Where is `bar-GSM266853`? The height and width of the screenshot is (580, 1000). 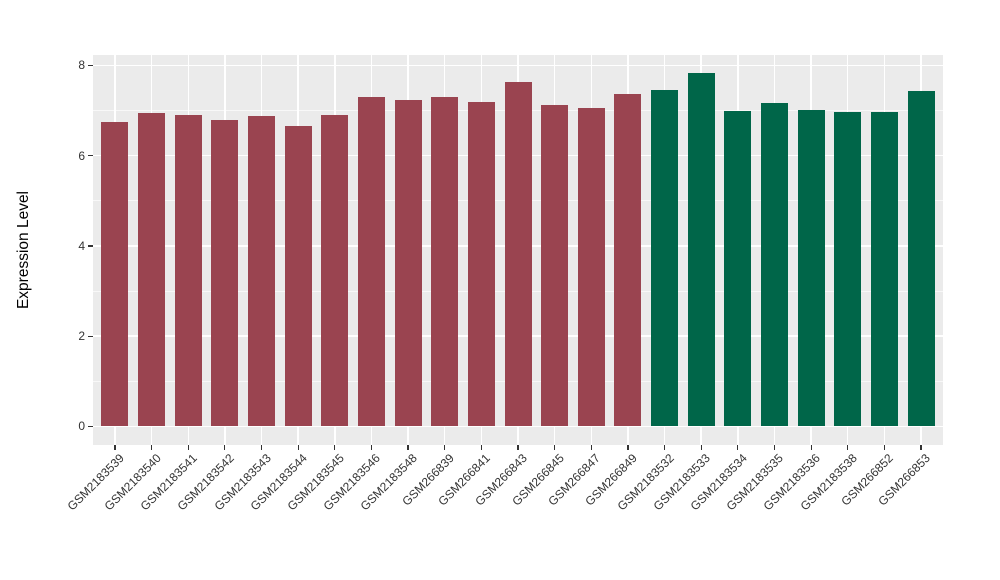 bar-GSM266853 is located at coordinates (921, 258).